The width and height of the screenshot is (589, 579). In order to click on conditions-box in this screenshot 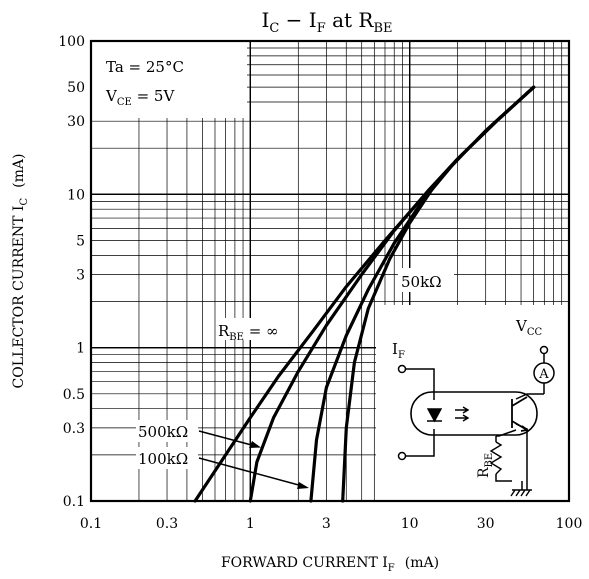, I will do `click(169, 79)`.